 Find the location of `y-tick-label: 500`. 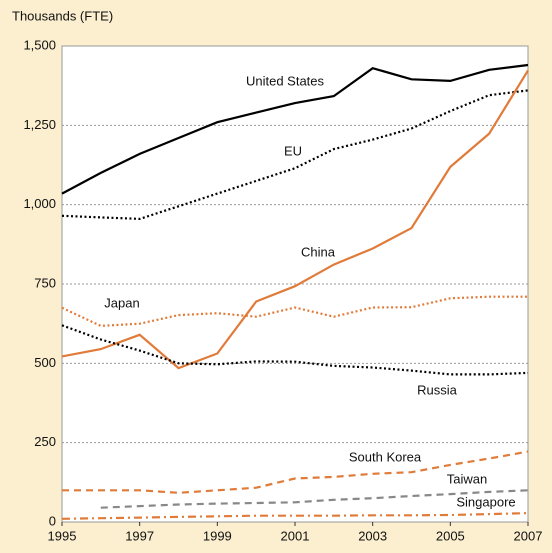

y-tick-label: 500 is located at coordinates (45, 362).